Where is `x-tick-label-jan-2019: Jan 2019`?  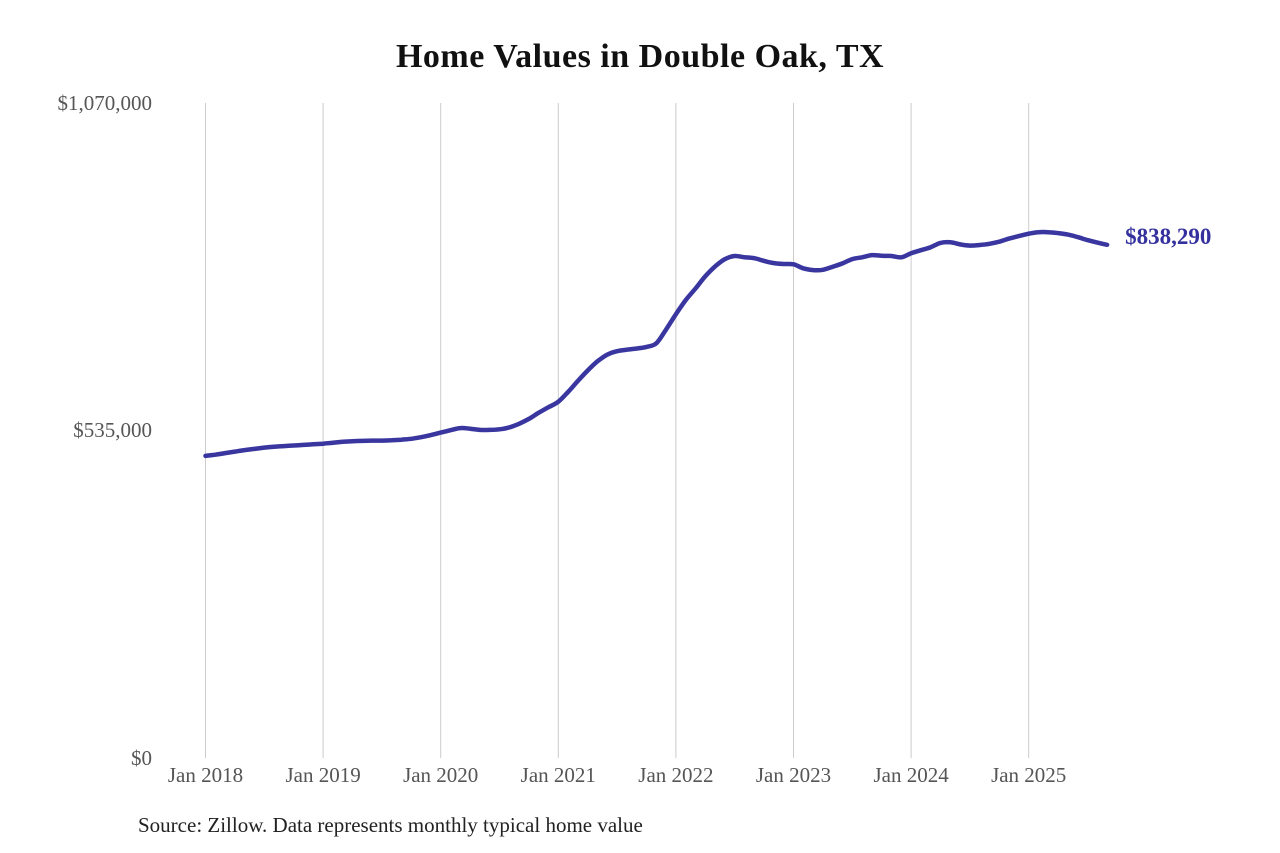 x-tick-label-jan-2019: Jan 2019 is located at coordinates (323, 775).